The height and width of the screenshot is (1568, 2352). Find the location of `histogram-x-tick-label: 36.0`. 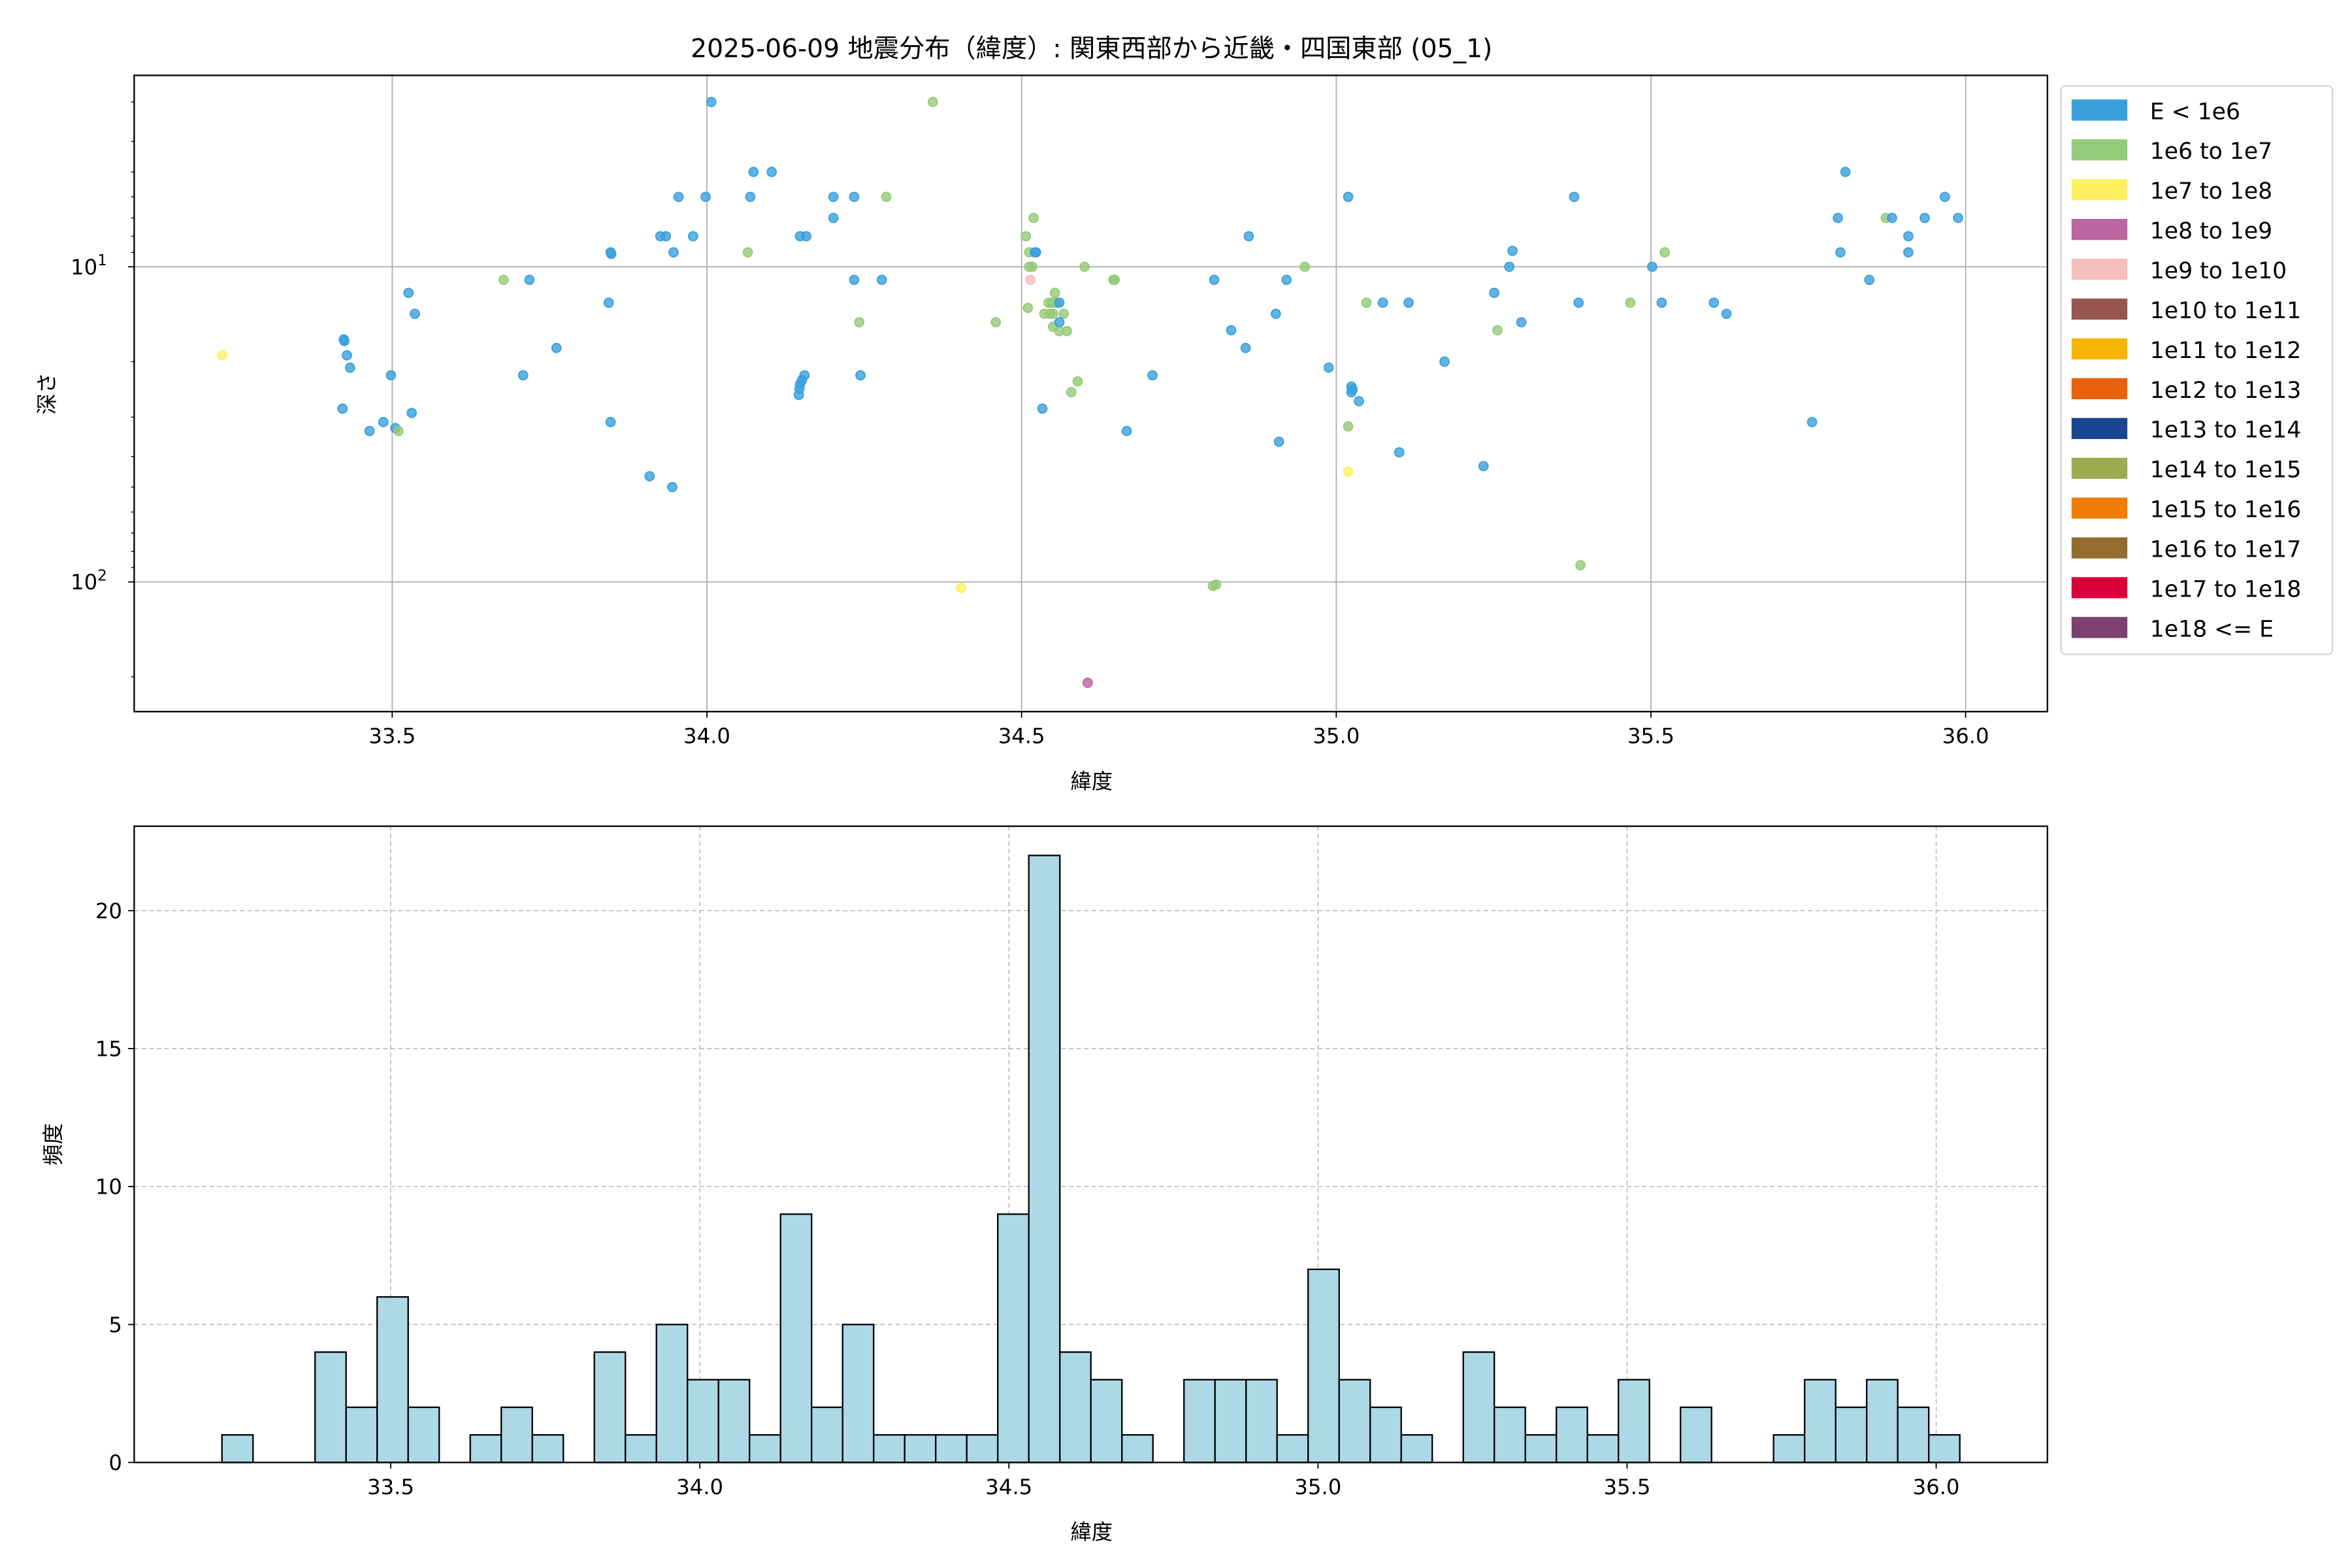

histogram-x-tick-label: 36.0 is located at coordinates (1936, 1487).